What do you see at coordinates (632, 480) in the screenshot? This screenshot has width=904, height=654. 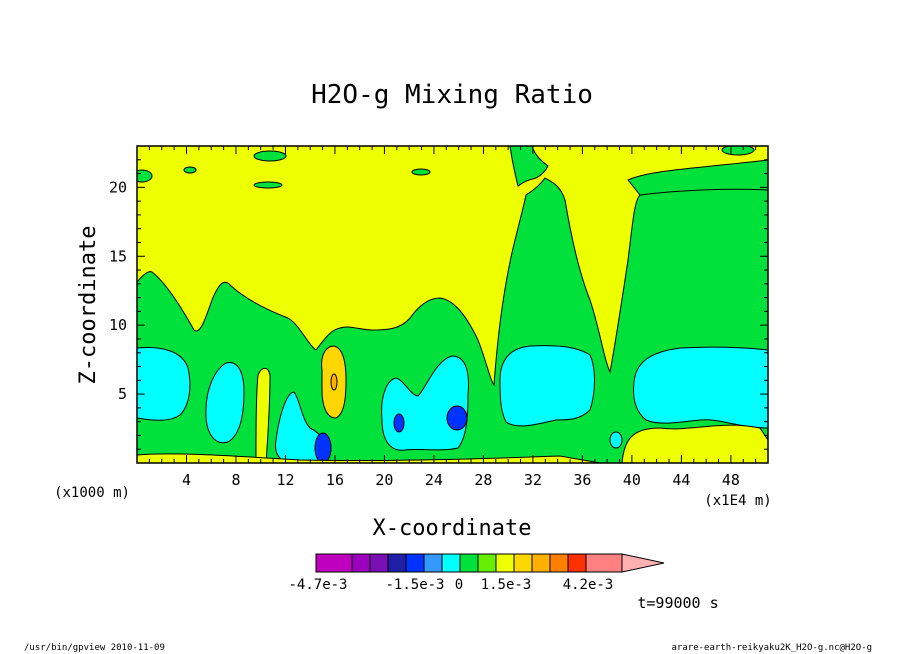 I see `x-tick-label: 40` at bounding box center [632, 480].